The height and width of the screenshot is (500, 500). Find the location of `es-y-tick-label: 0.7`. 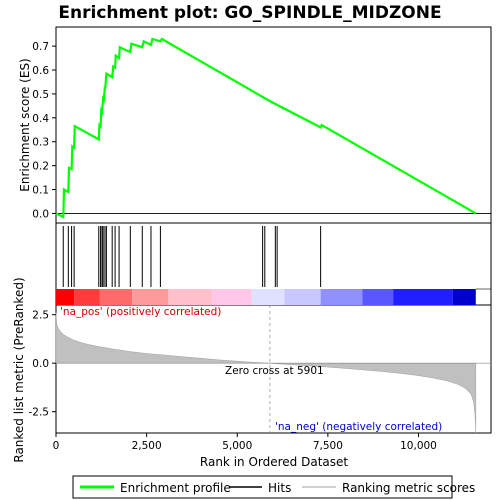

es-y-tick-label: 0.7 is located at coordinates (40, 47).